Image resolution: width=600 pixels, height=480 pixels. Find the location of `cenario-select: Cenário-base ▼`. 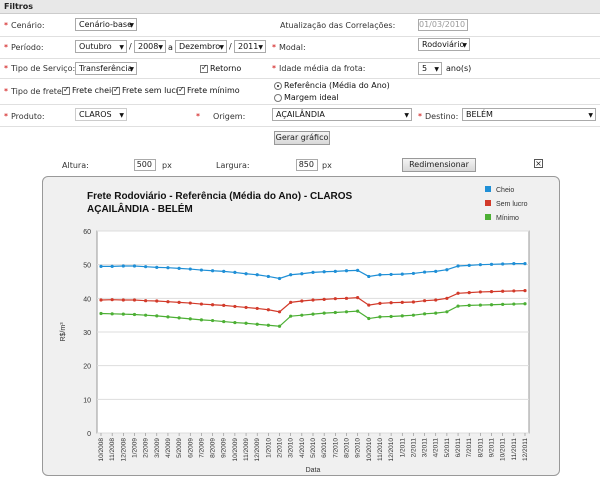

cenario-select: Cenário-base ▼ is located at coordinates (106, 24).